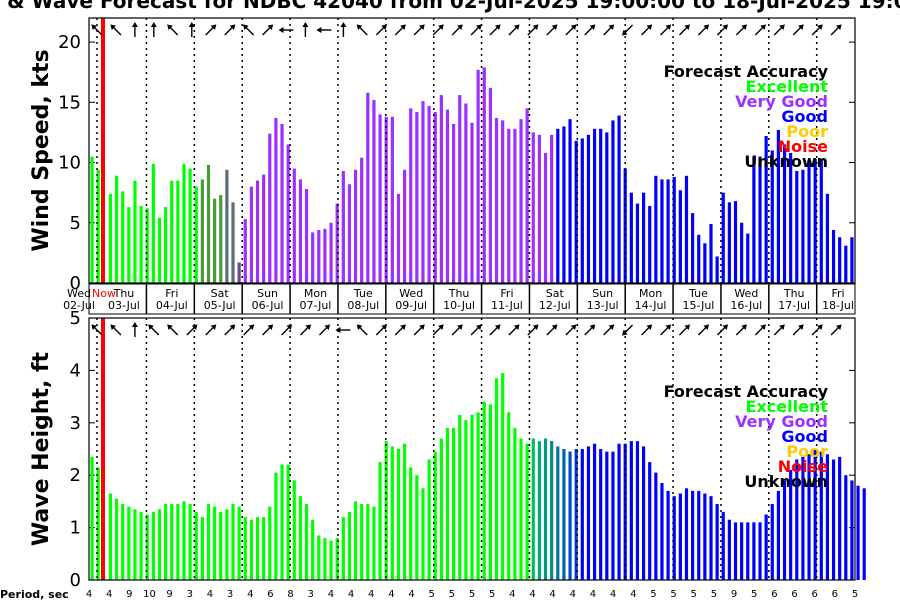  Describe the element at coordinates (69, 163) in the screenshot. I see `y-tick-label: 10` at that location.